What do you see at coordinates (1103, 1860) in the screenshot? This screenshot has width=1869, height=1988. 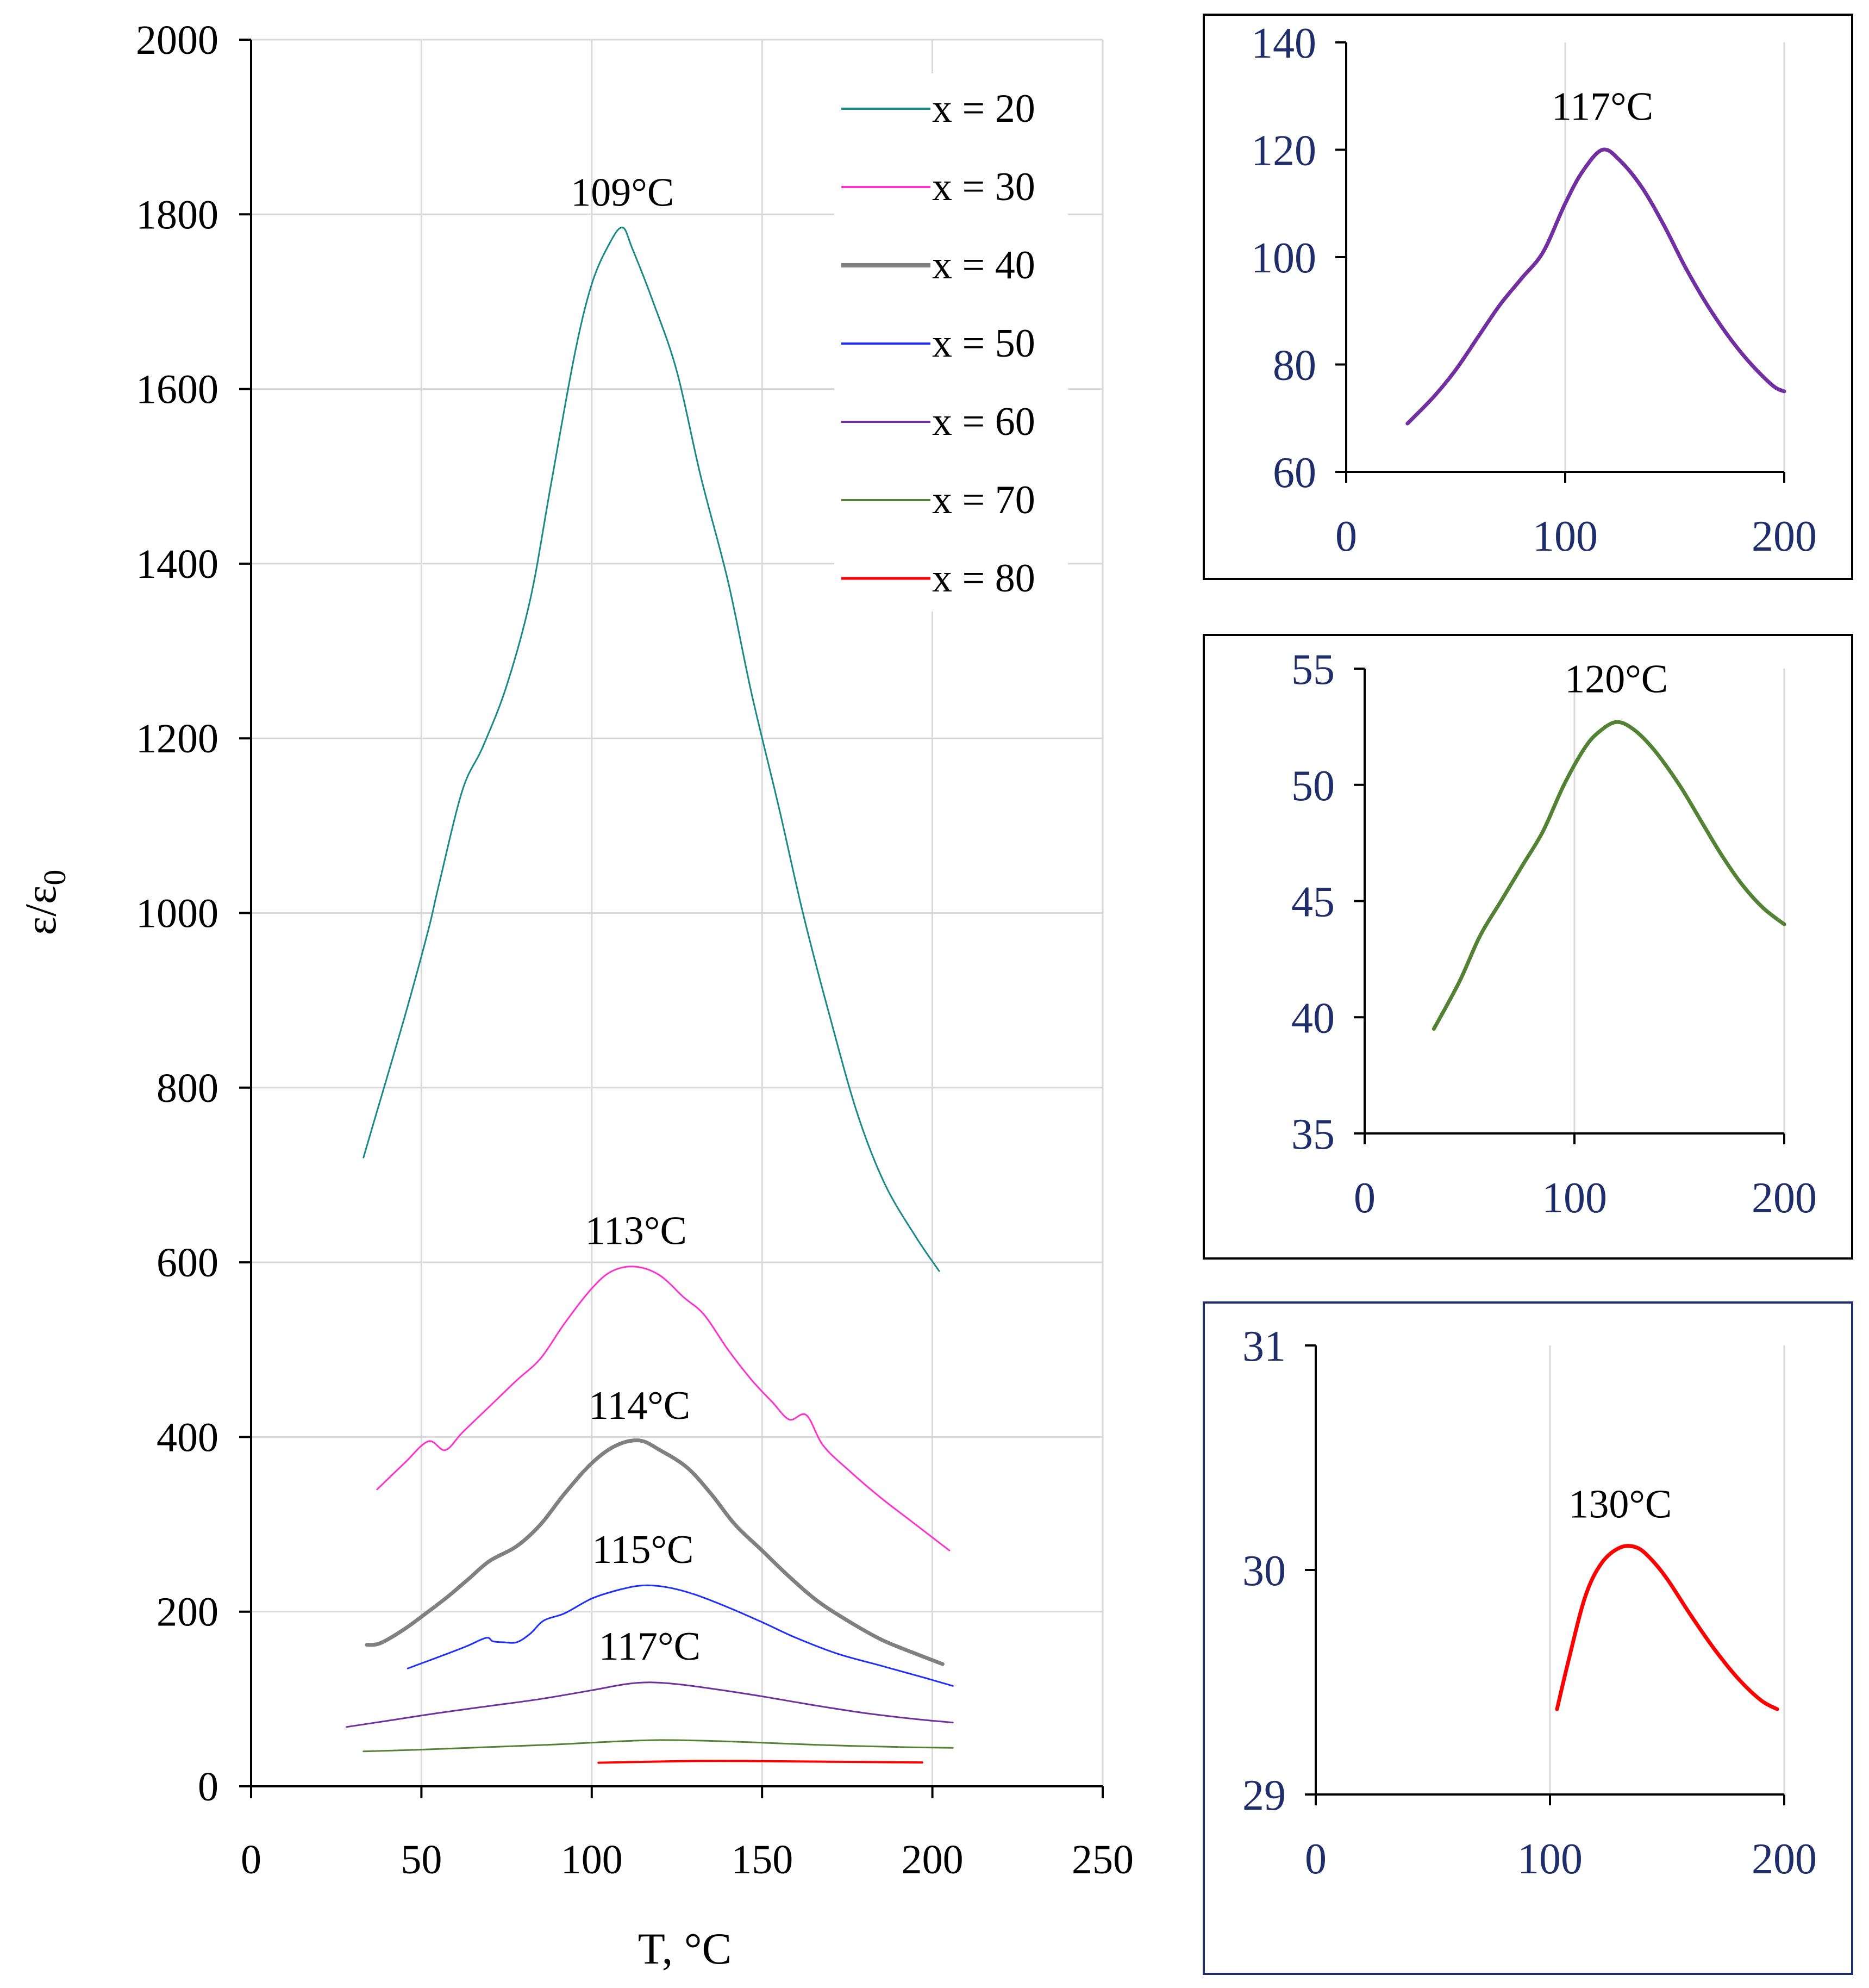 I see `x-tick-label: 250` at bounding box center [1103, 1860].